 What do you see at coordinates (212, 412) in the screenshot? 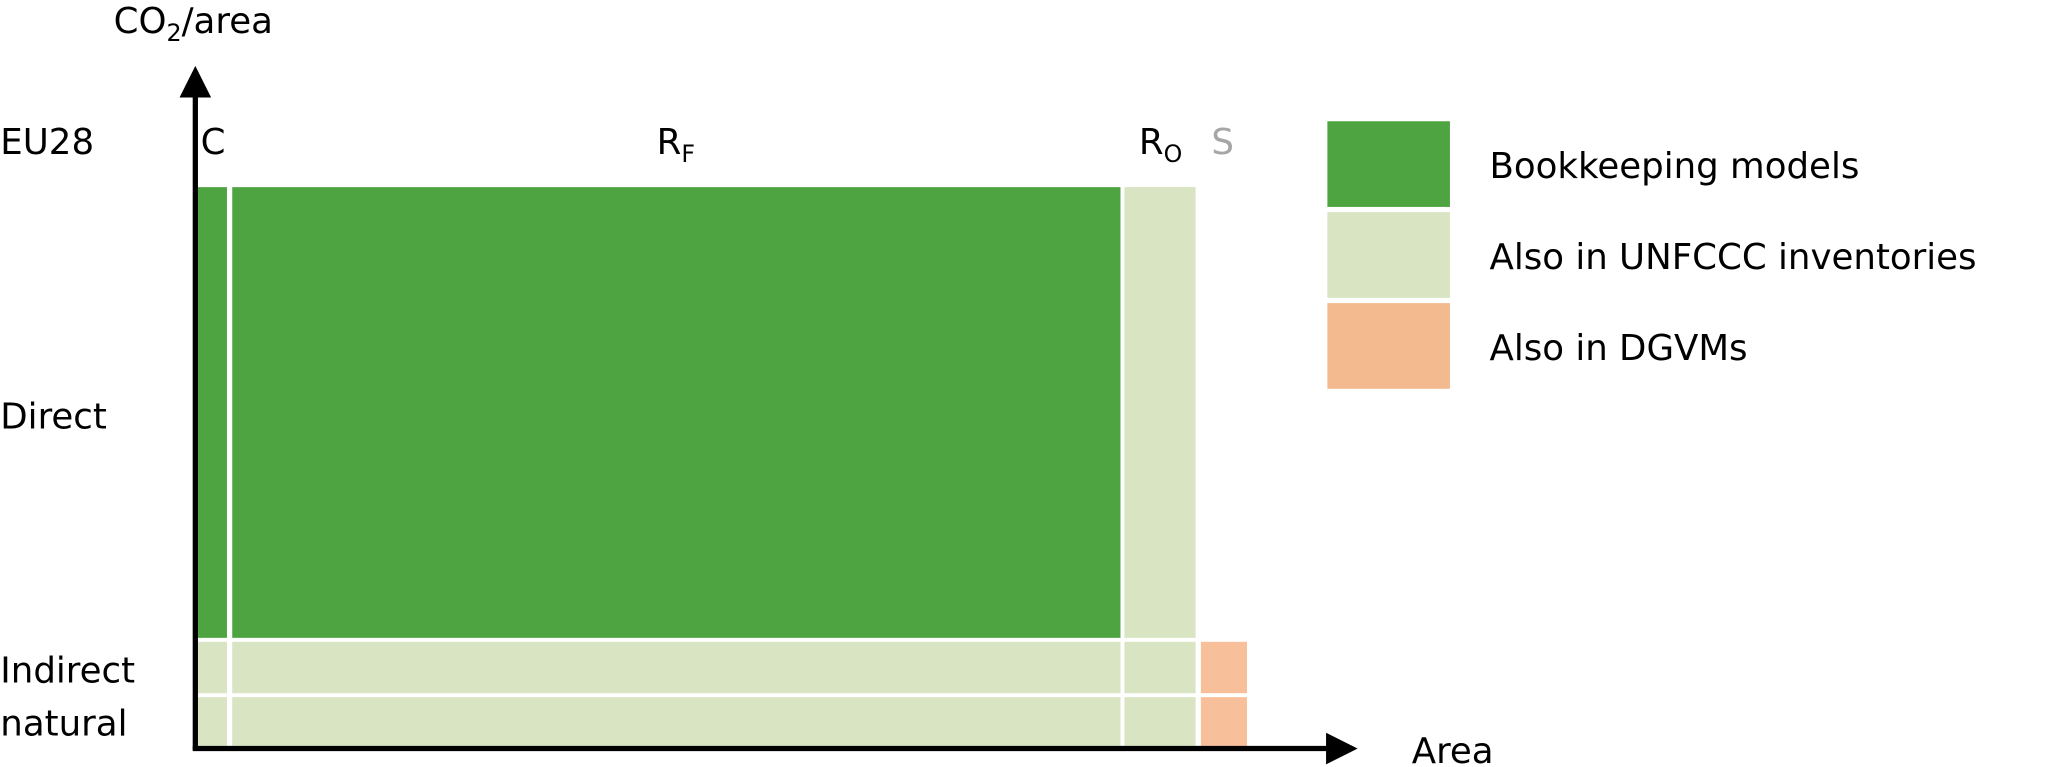
I see `block-c-direct` at bounding box center [212, 412].